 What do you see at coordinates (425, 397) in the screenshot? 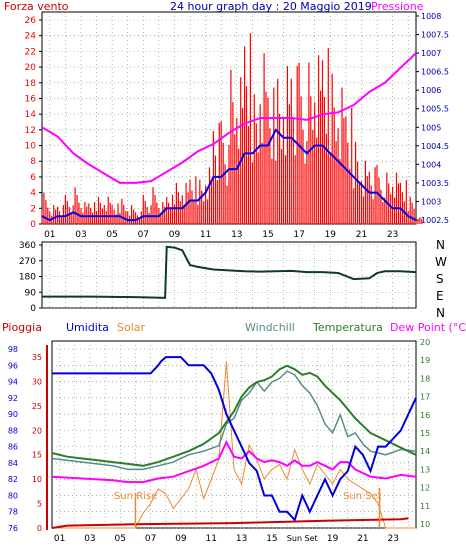
I see `temperature-y-tick-label: 17` at bounding box center [425, 397].